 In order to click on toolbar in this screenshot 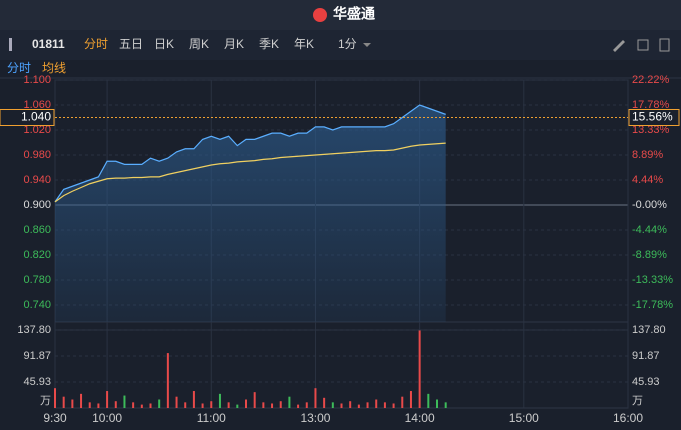, I will do `click(340, 45)`.